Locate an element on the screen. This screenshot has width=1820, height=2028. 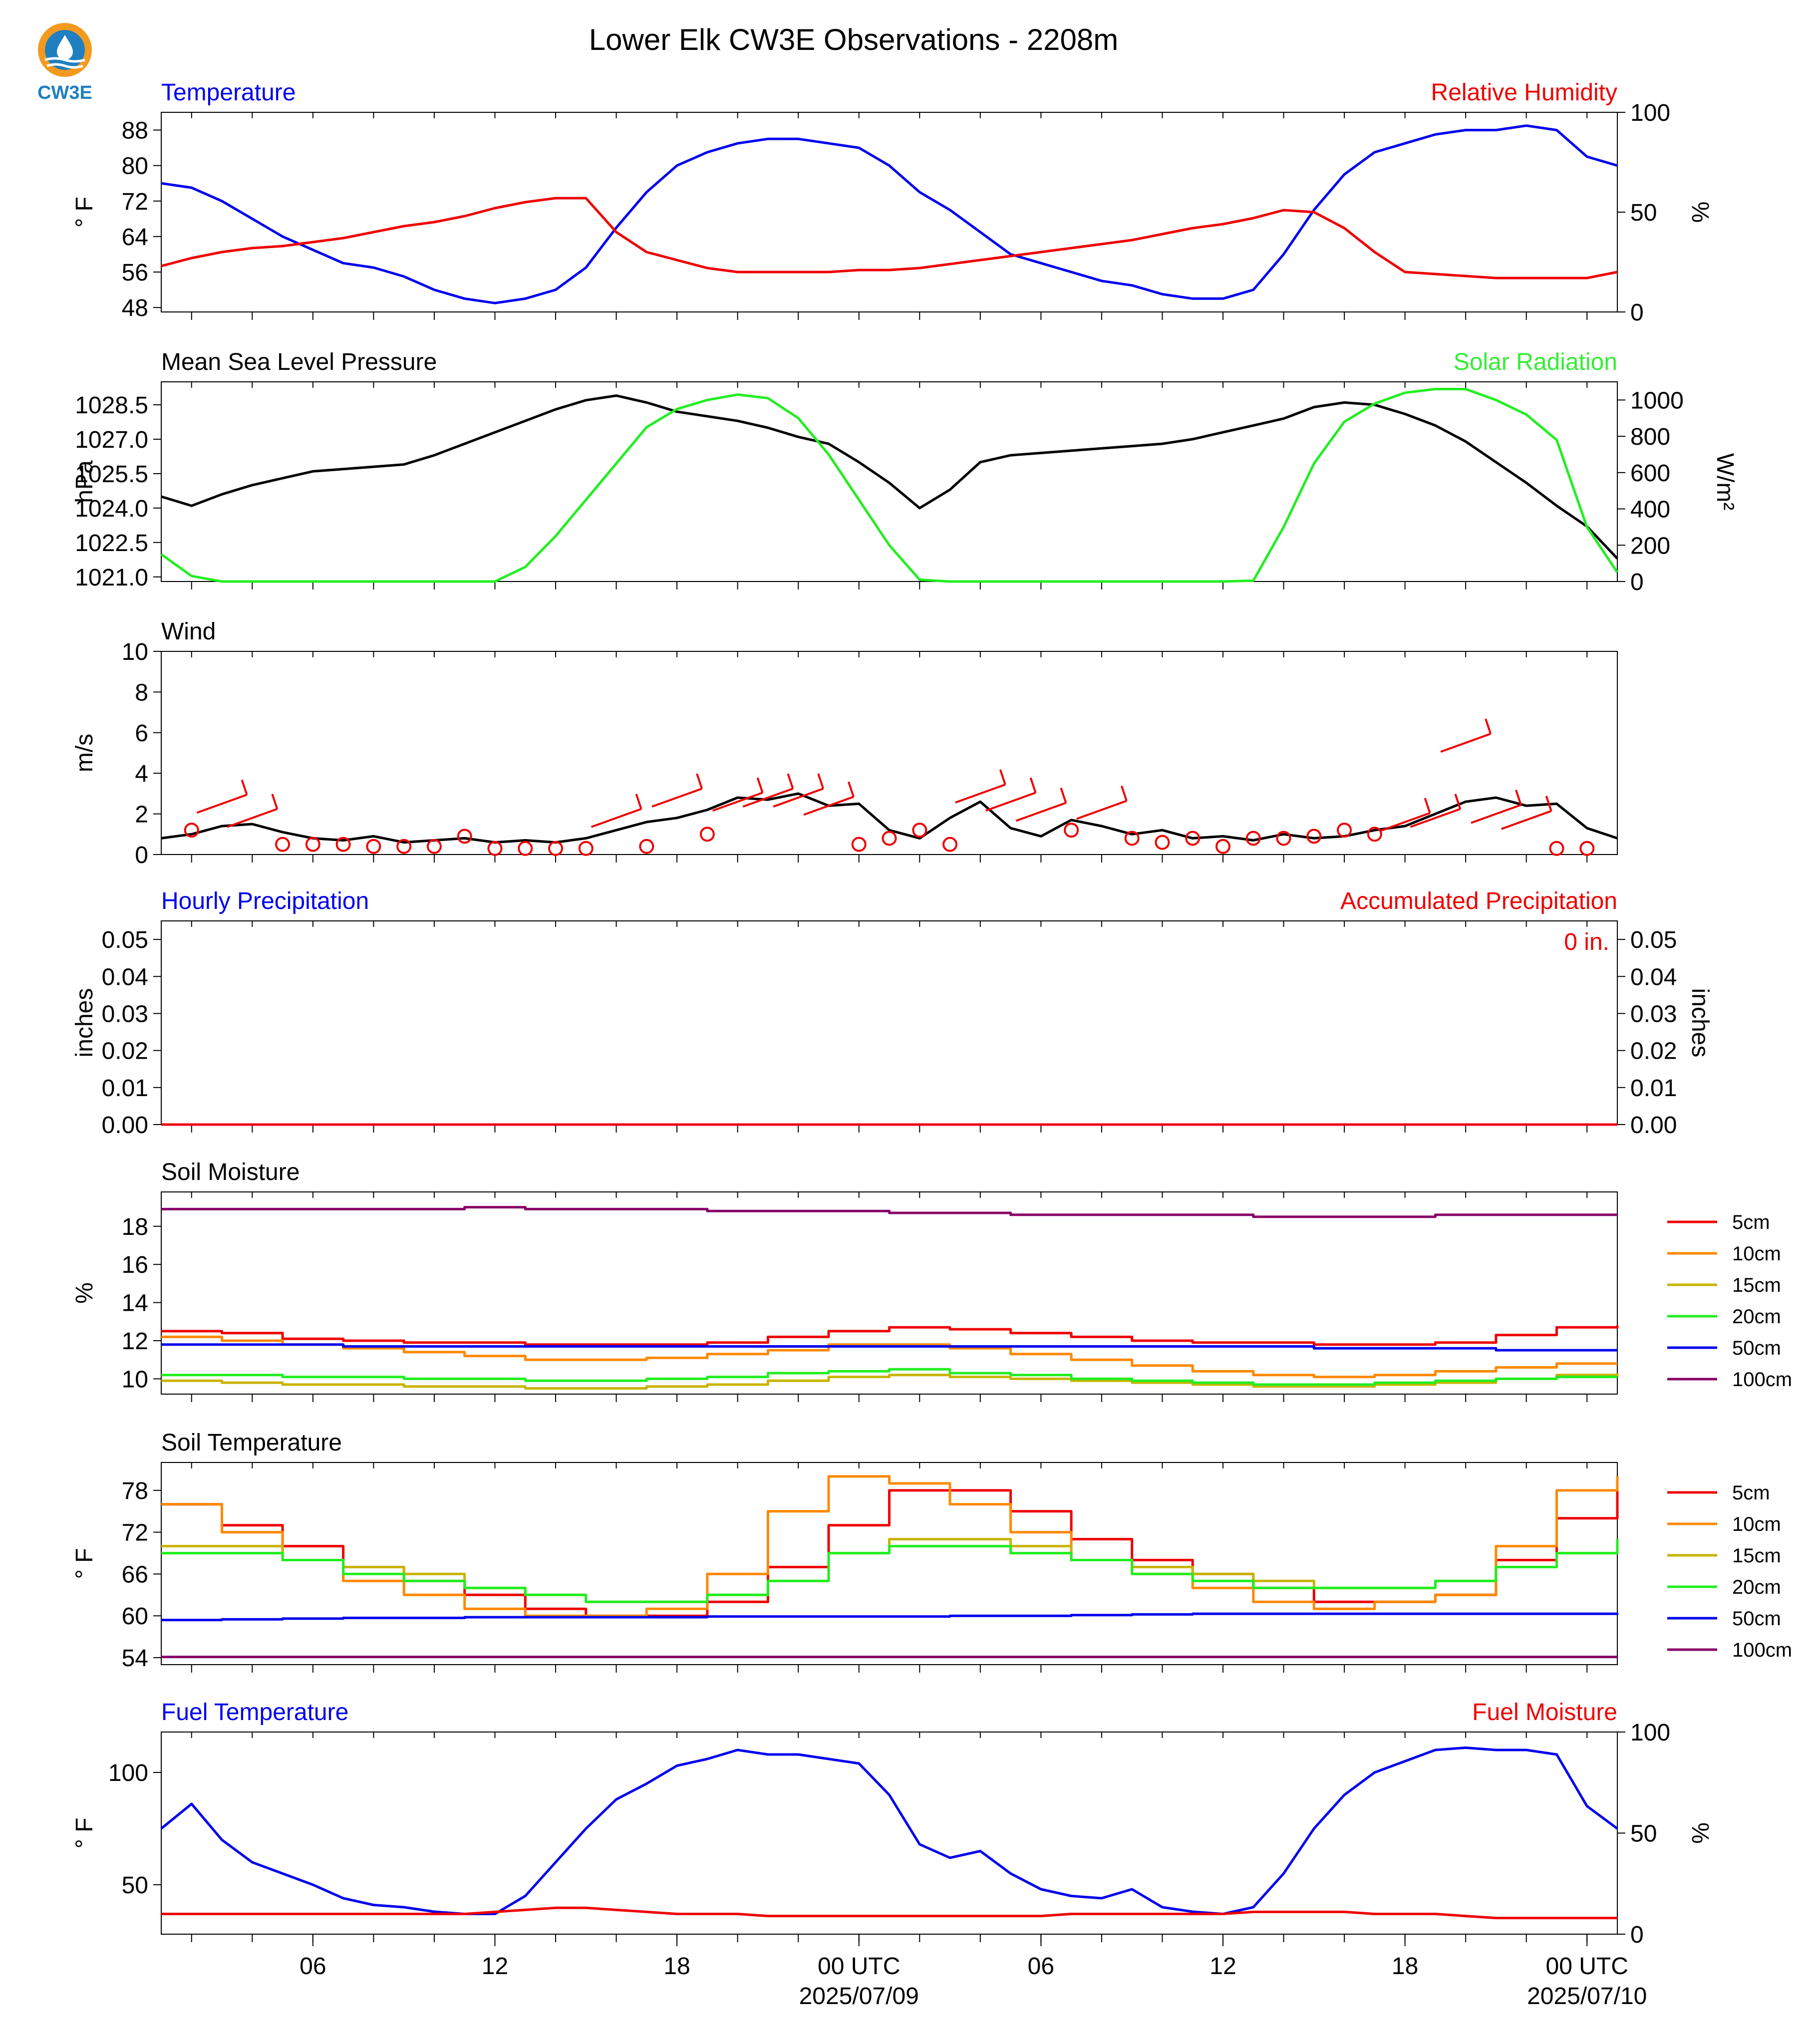
accumulated-precip-label: 0 in. is located at coordinates (1586, 942).